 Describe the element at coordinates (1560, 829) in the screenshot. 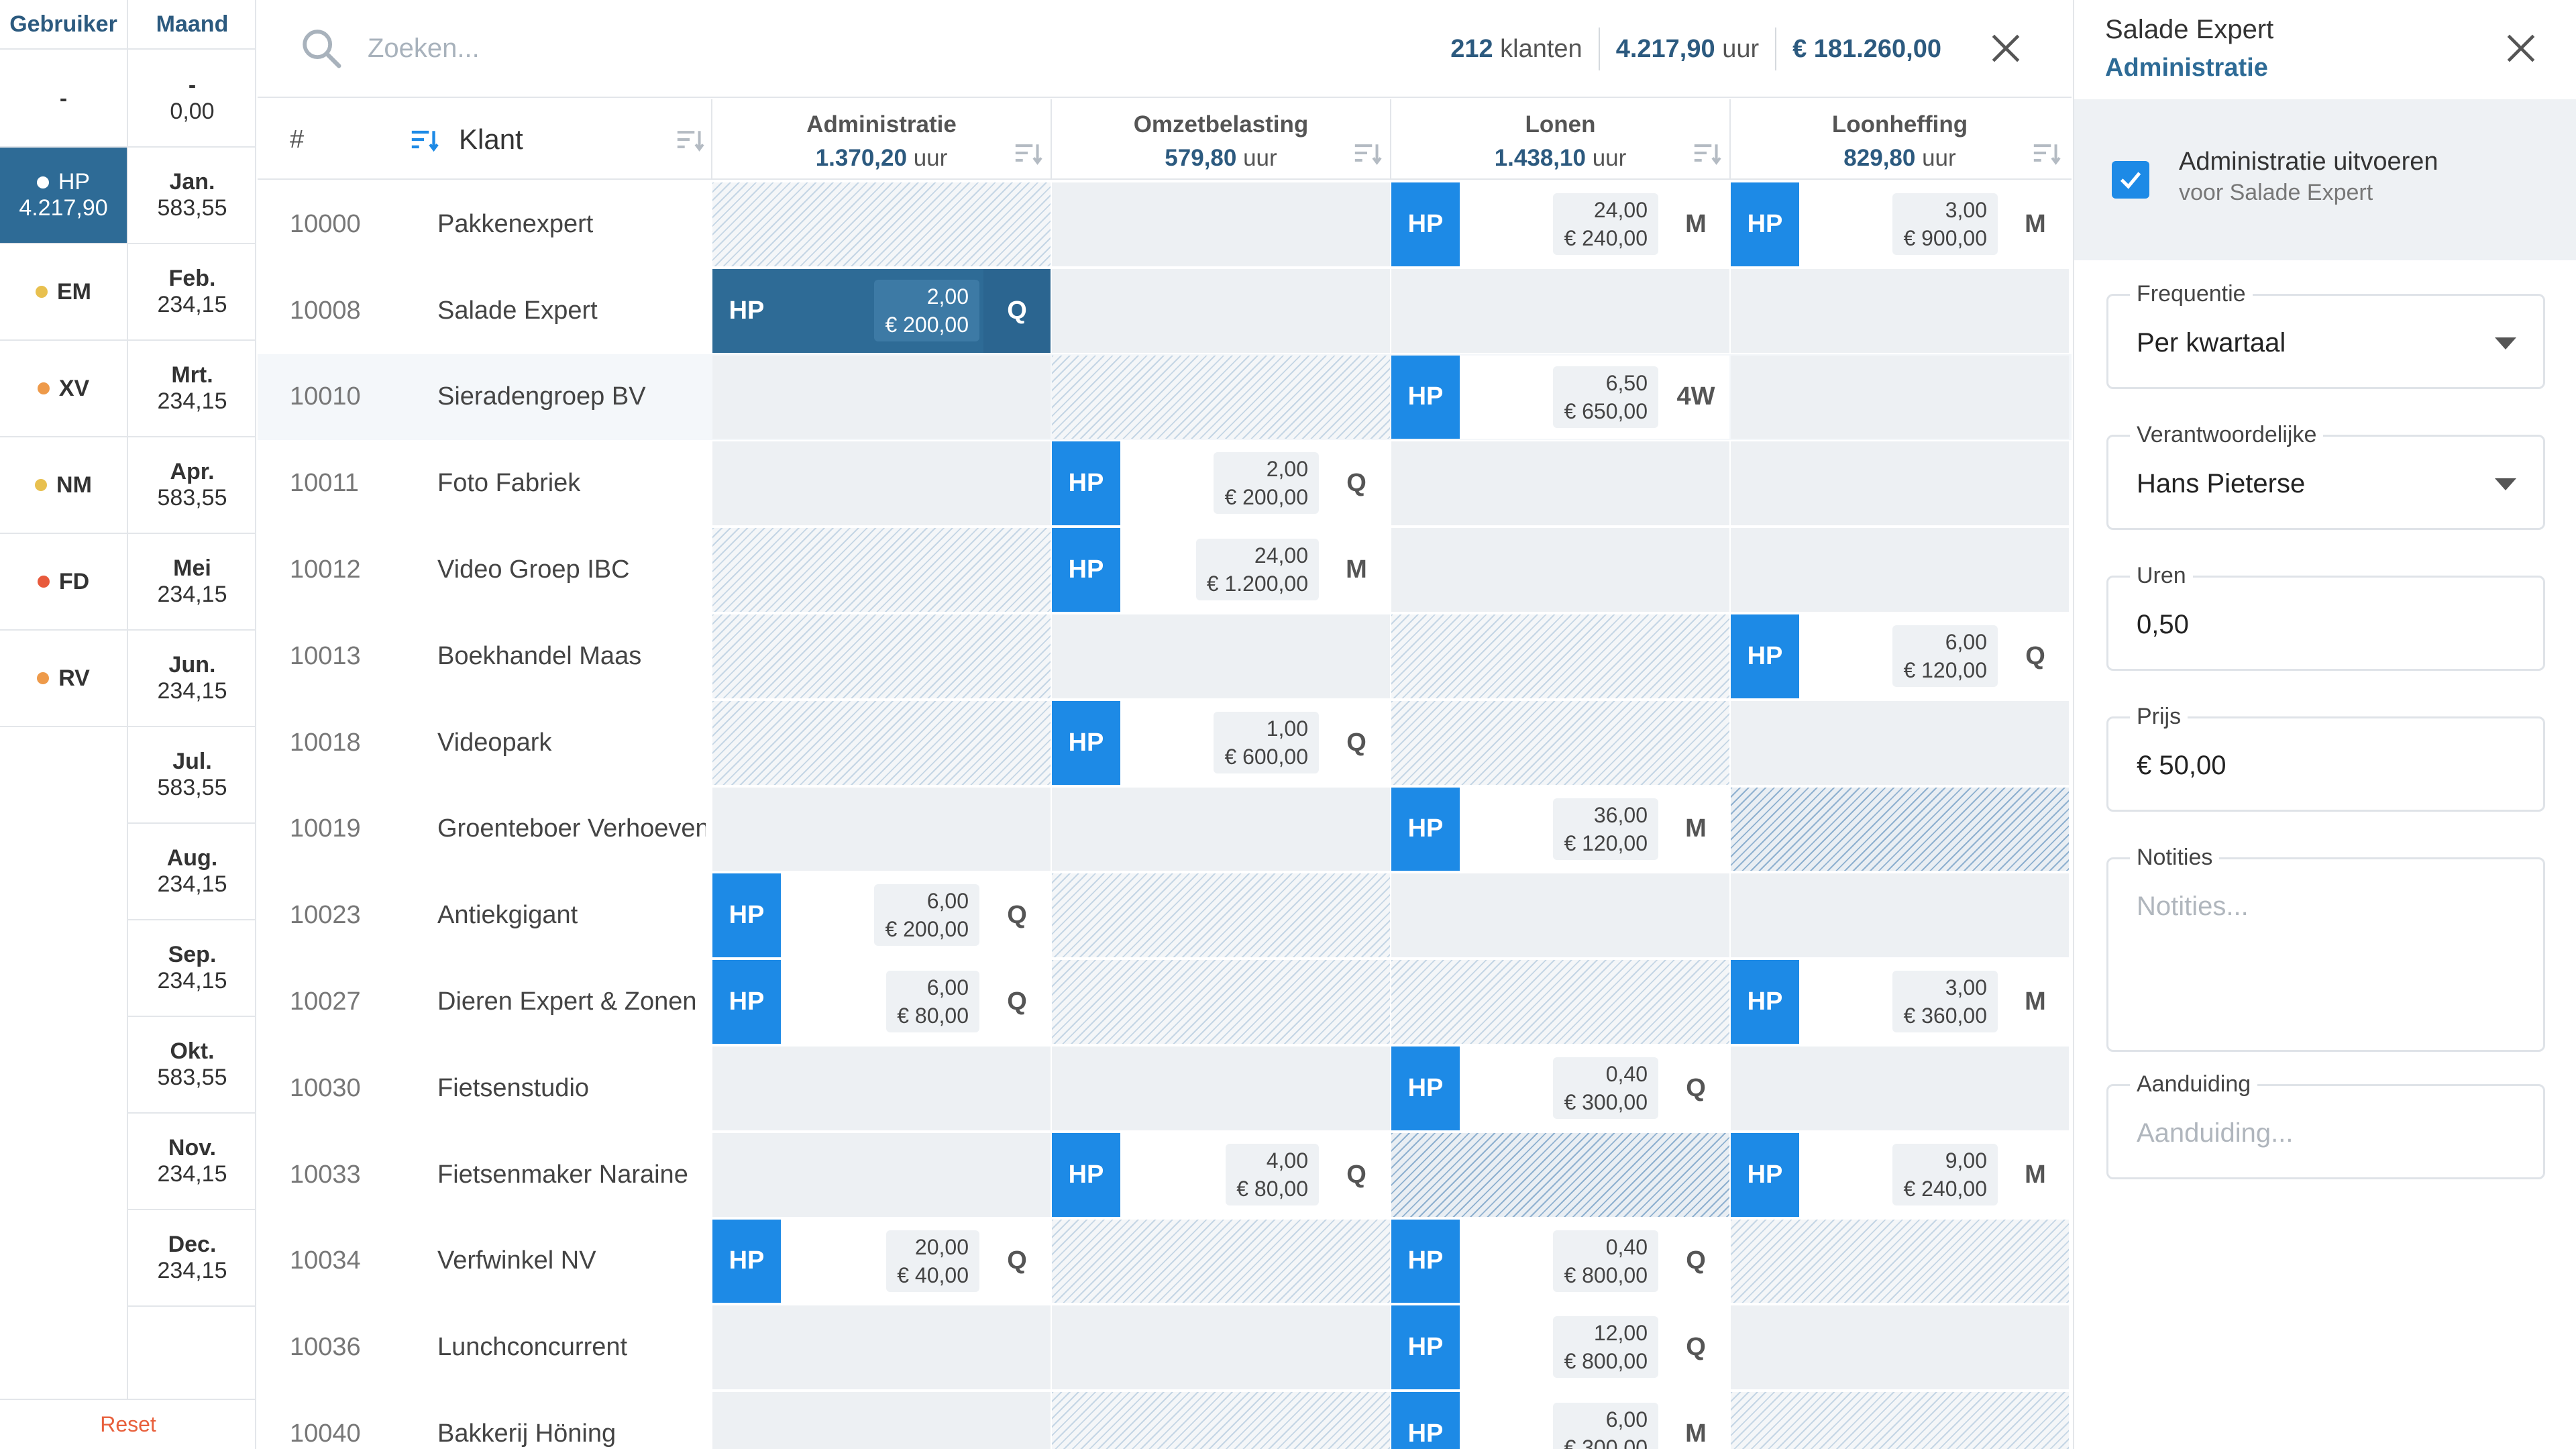

I see `service-cell: HP 36,00 € 120,00 M` at that location.